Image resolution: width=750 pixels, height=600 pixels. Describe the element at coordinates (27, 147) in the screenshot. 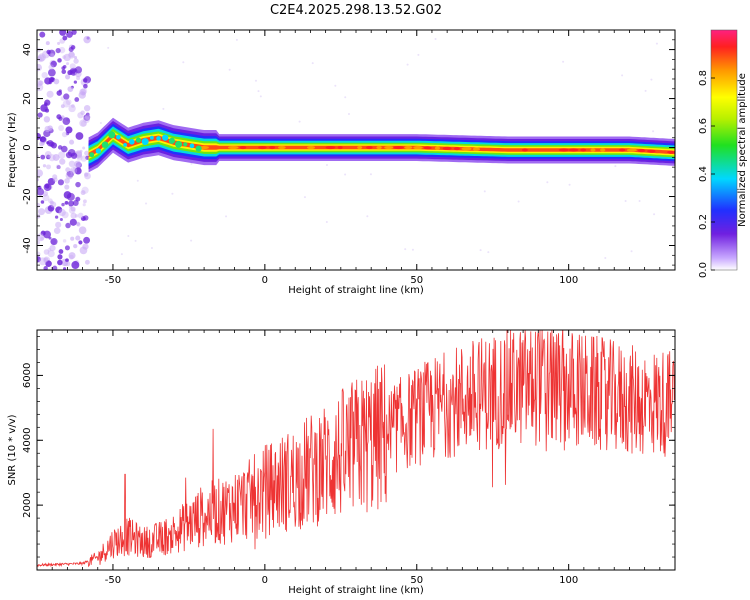

I see `spectrogram-ytick-label: 0` at that location.